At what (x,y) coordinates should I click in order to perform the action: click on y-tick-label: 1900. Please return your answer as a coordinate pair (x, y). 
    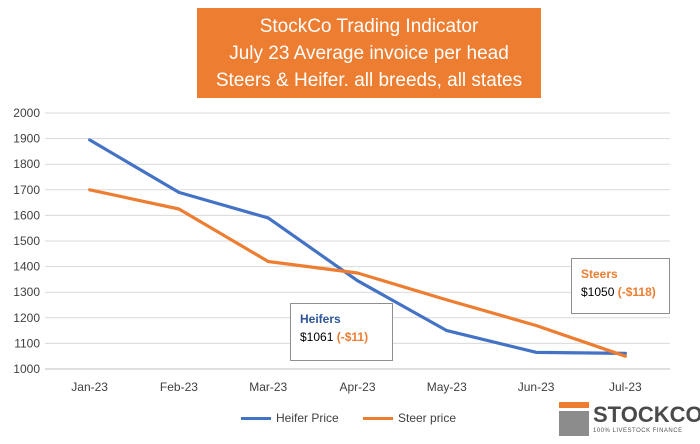
    Looking at the image, I should click on (26, 139).